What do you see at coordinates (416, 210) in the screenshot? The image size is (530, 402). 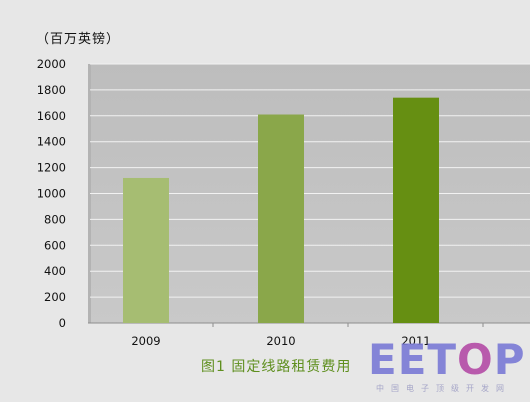 I see `bar-2011` at bounding box center [416, 210].